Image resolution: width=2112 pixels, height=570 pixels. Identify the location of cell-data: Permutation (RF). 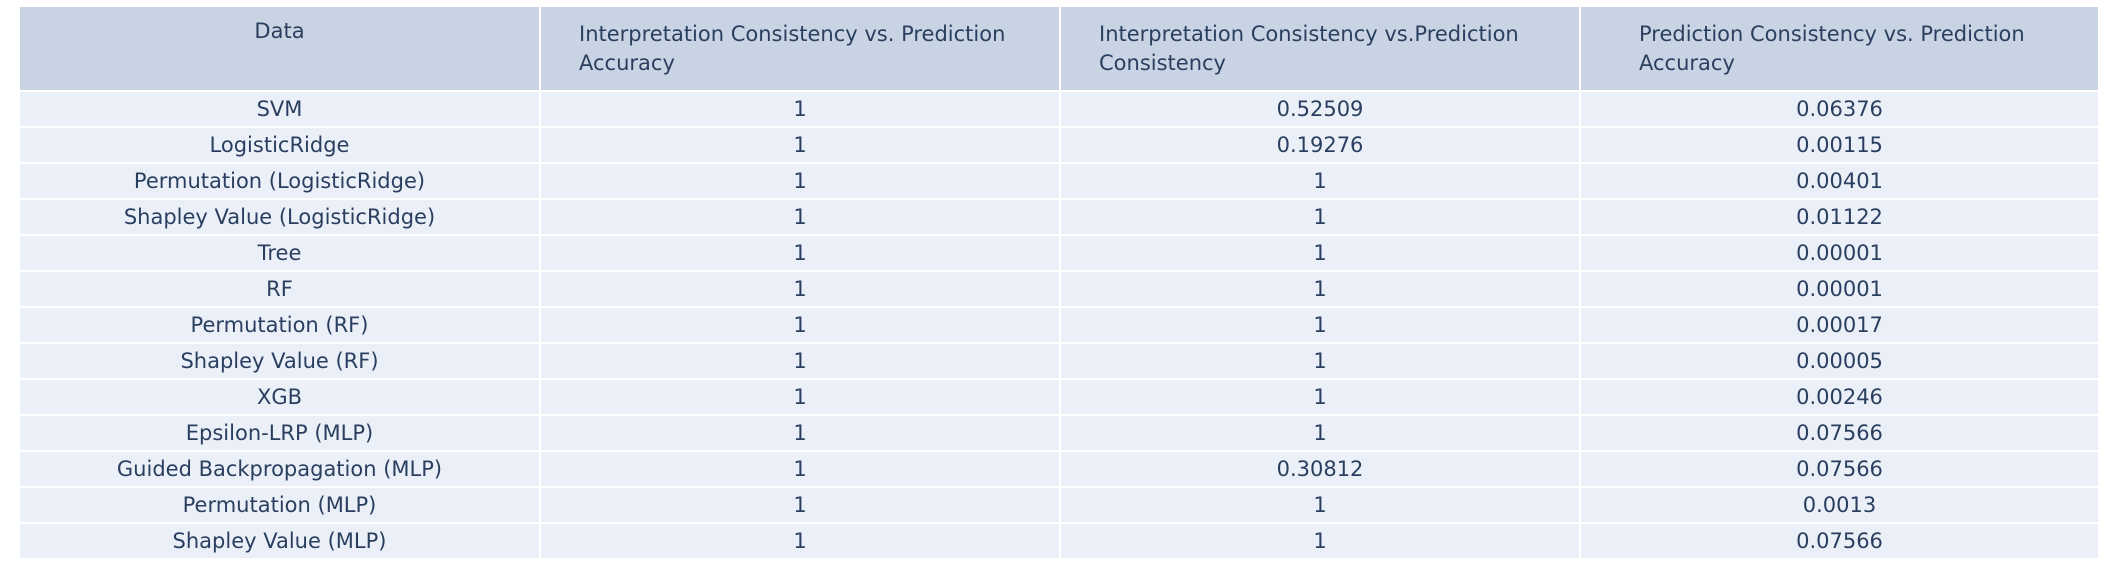
(280, 325).